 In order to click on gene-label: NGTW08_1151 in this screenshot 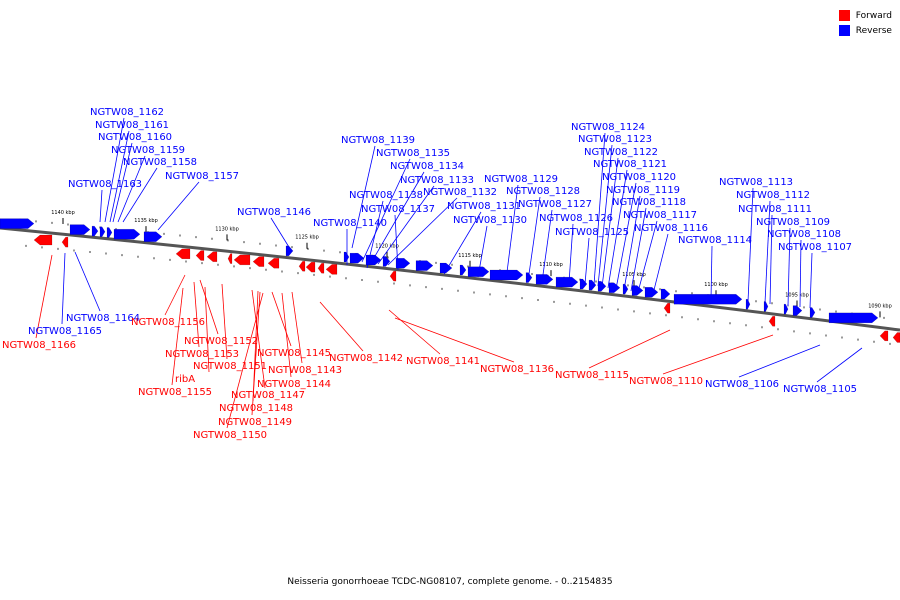, I will do `click(230, 366)`.